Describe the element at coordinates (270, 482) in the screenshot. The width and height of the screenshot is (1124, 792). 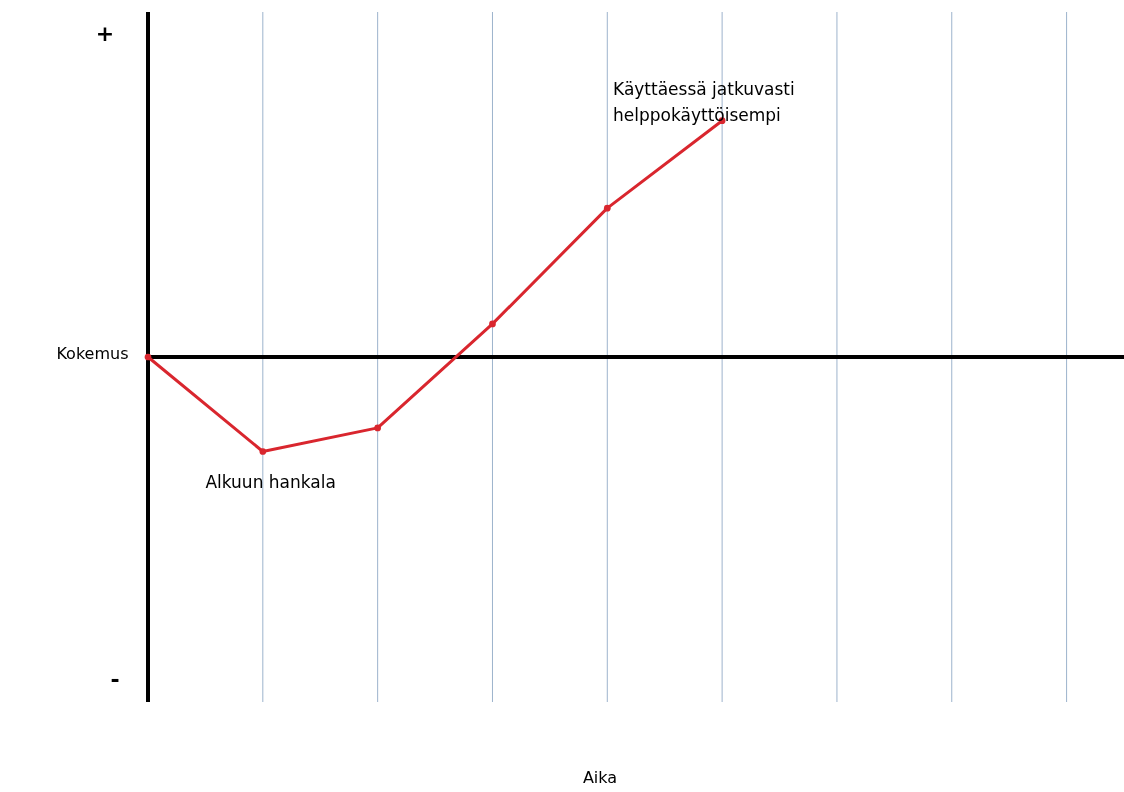
I see `text: Alkuun hankala` at that location.